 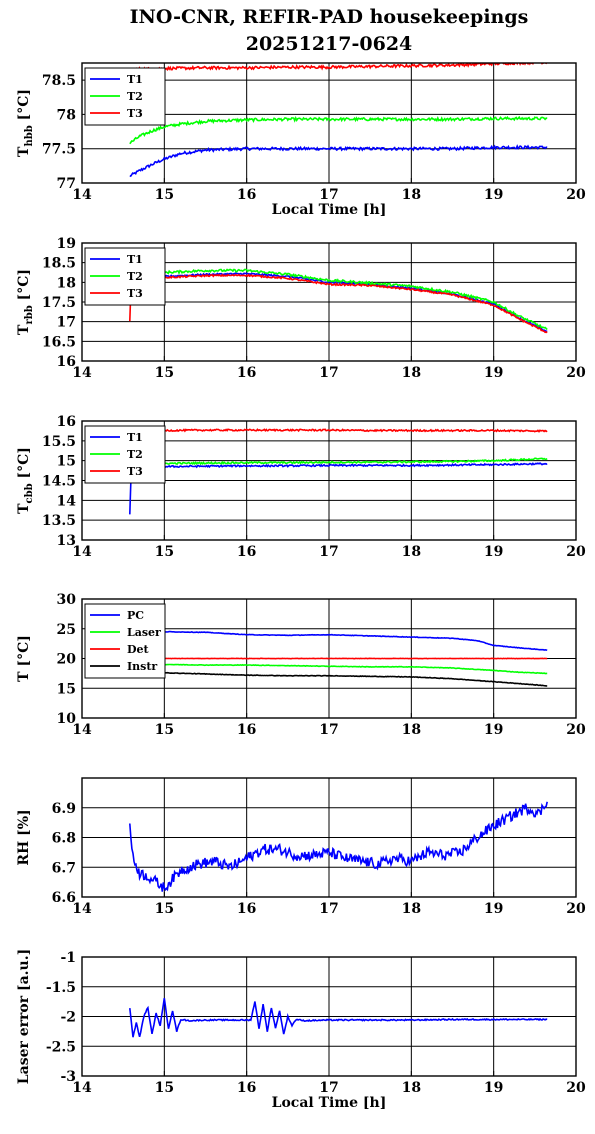 I want to click on legend-label-t3: T3, so click(x=135, y=471).